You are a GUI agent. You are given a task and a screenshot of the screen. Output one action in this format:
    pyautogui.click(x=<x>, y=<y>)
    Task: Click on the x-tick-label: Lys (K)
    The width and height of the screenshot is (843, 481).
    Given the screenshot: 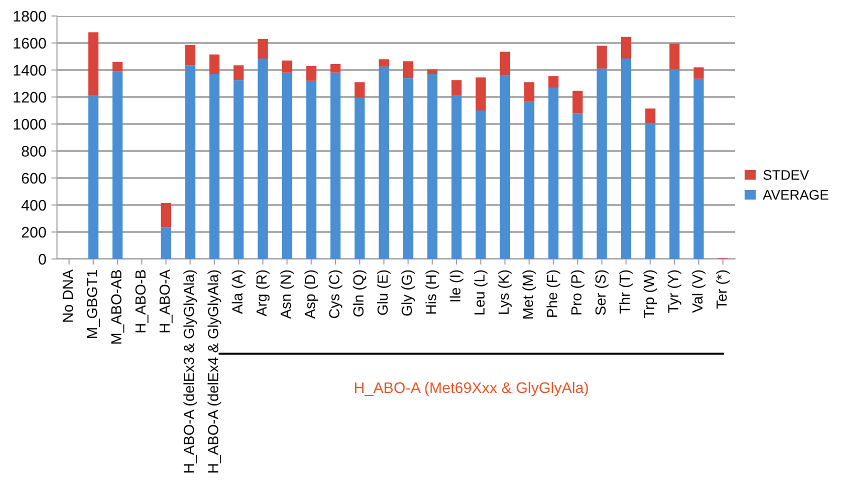 What is the action you would take?
    pyautogui.click(x=505, y=292)
    